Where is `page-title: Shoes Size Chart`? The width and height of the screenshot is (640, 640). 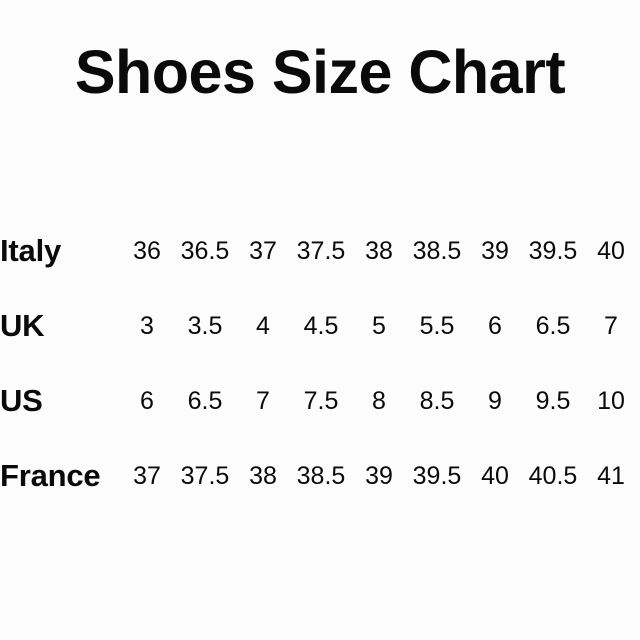 page-title: Shoes Size Chart is located at coordinates (320, 72).